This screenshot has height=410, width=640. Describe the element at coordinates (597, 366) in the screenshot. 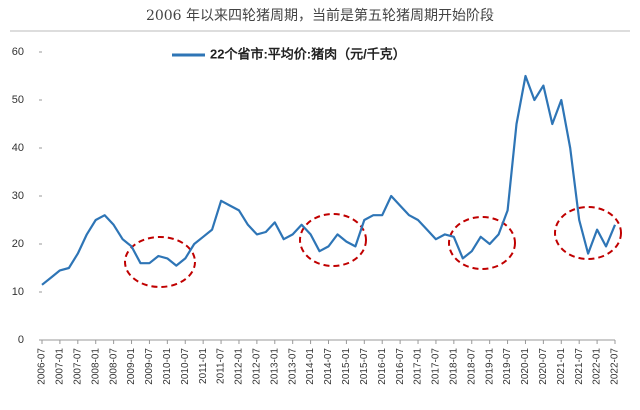

I see `x-tick-label: 2022-01` at that location.